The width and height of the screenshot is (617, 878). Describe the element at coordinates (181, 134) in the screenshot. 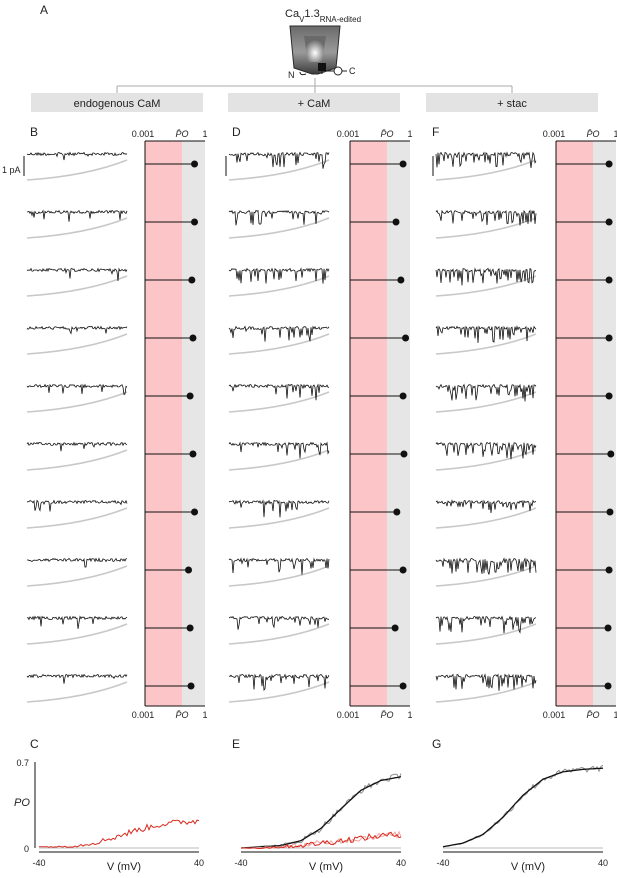

I see `po-xlabel-top-b: P̄O` at that location.